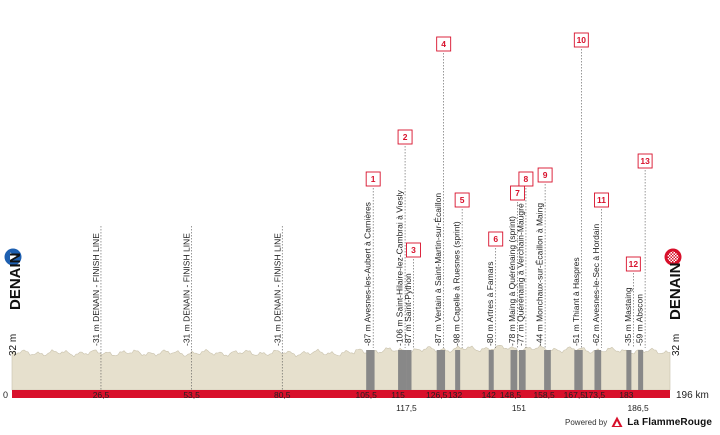 The image size is (720, 435). I want to click on sector-number: 7, so click(517, 193).